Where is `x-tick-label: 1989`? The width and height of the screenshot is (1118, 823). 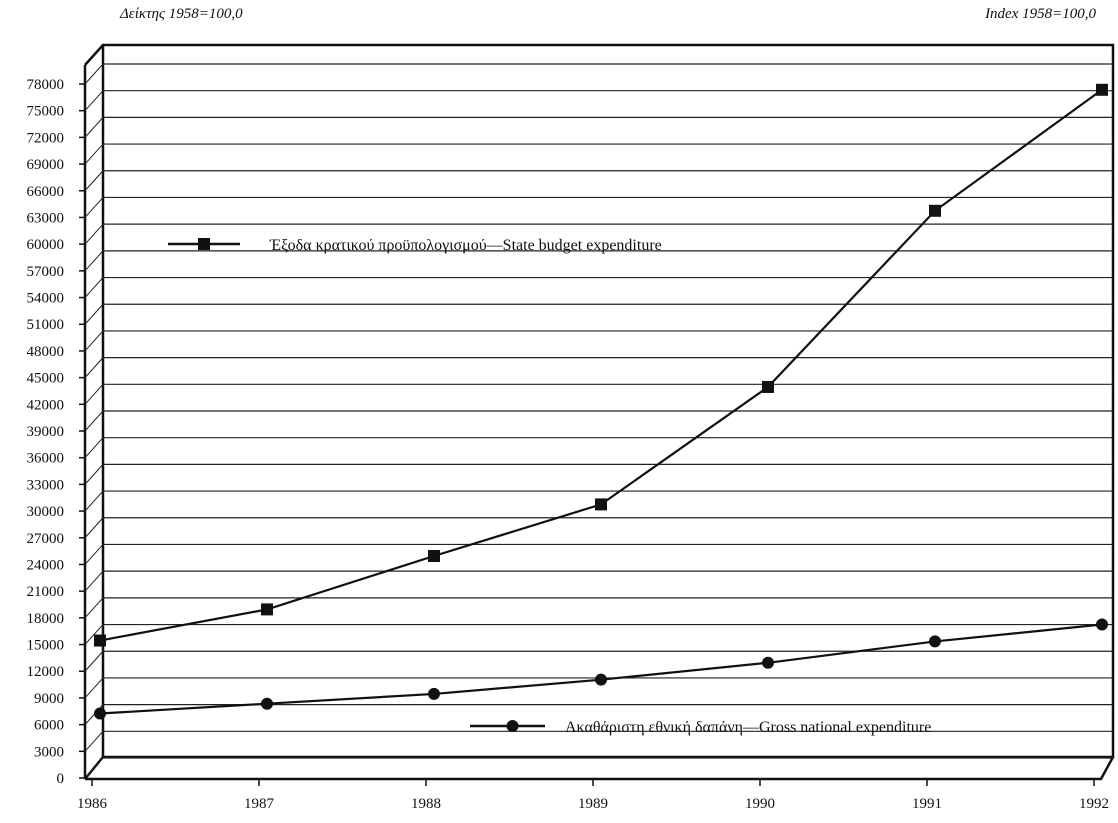
x-tick-label: 1989 is located at coordinates (593, 804).